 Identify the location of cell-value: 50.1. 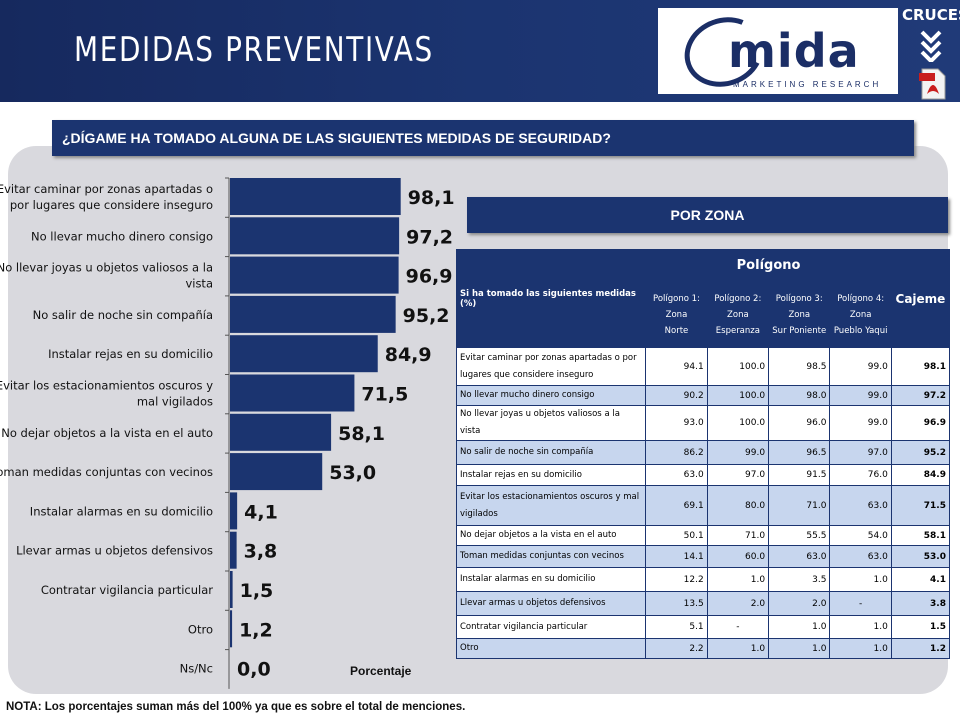
(676, 535).